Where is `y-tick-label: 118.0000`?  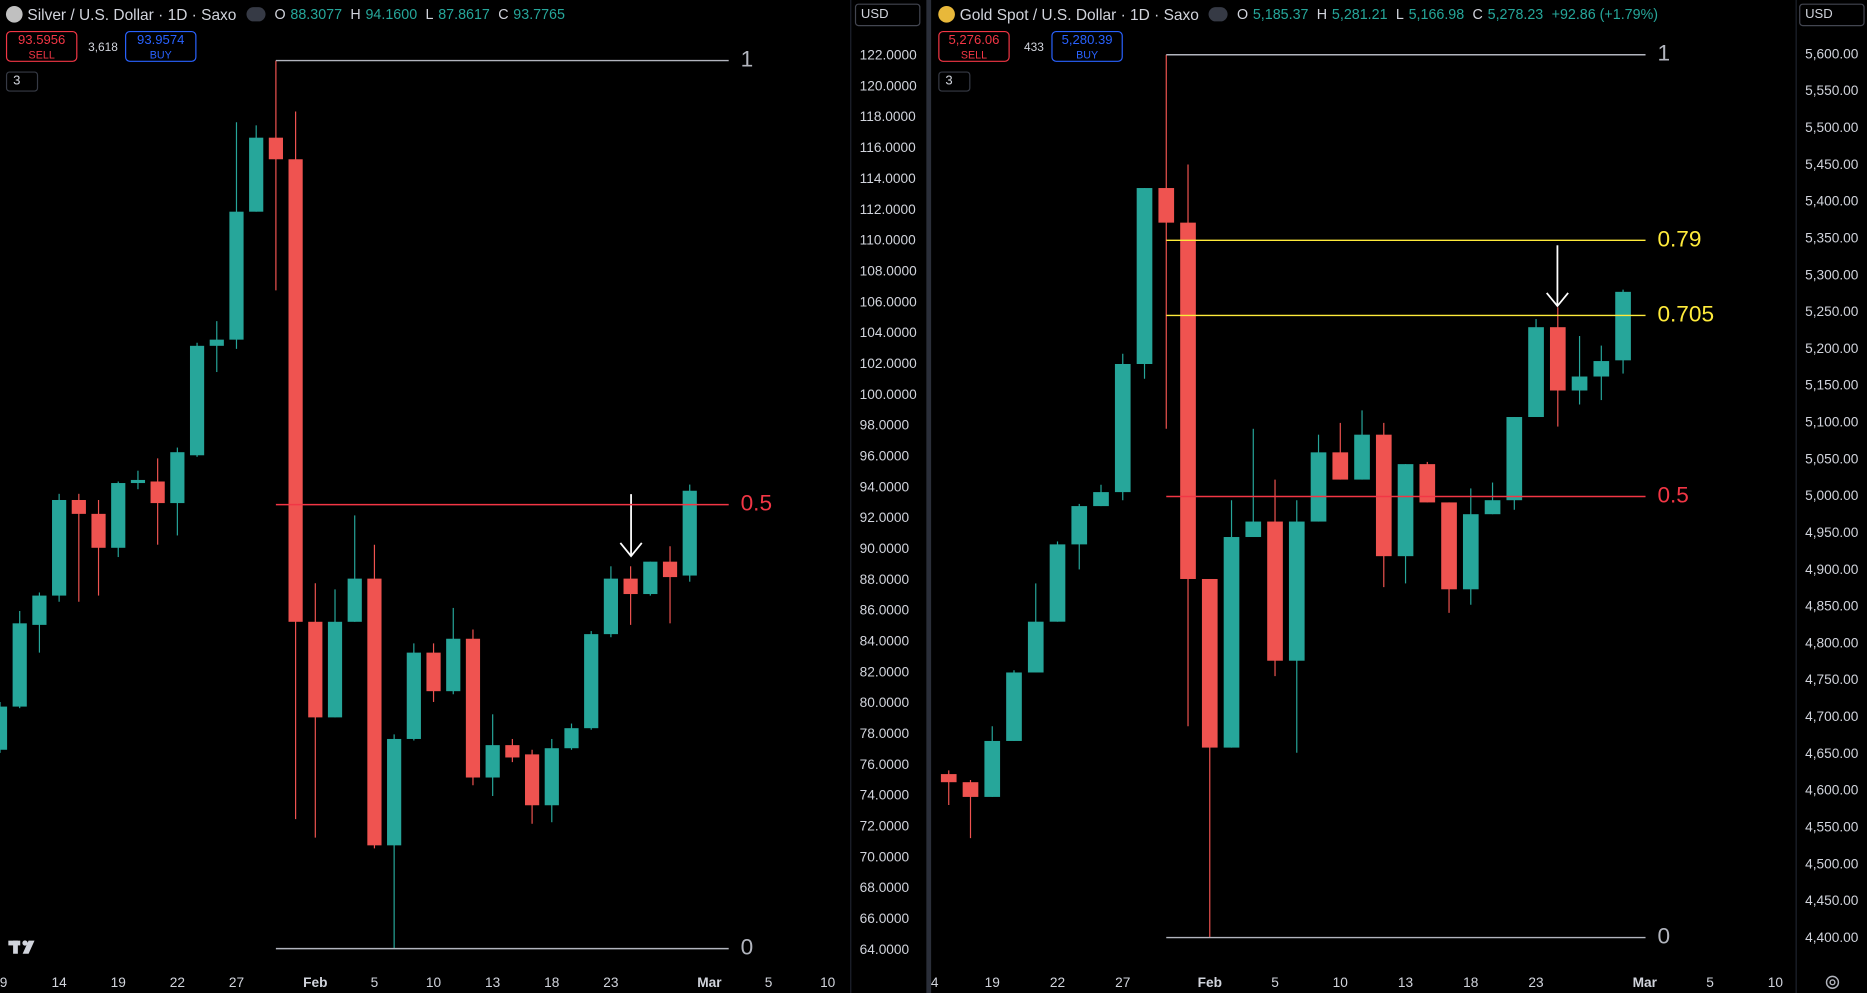
y-tick-label: 118.0000 is located at coordinates (888, 116).